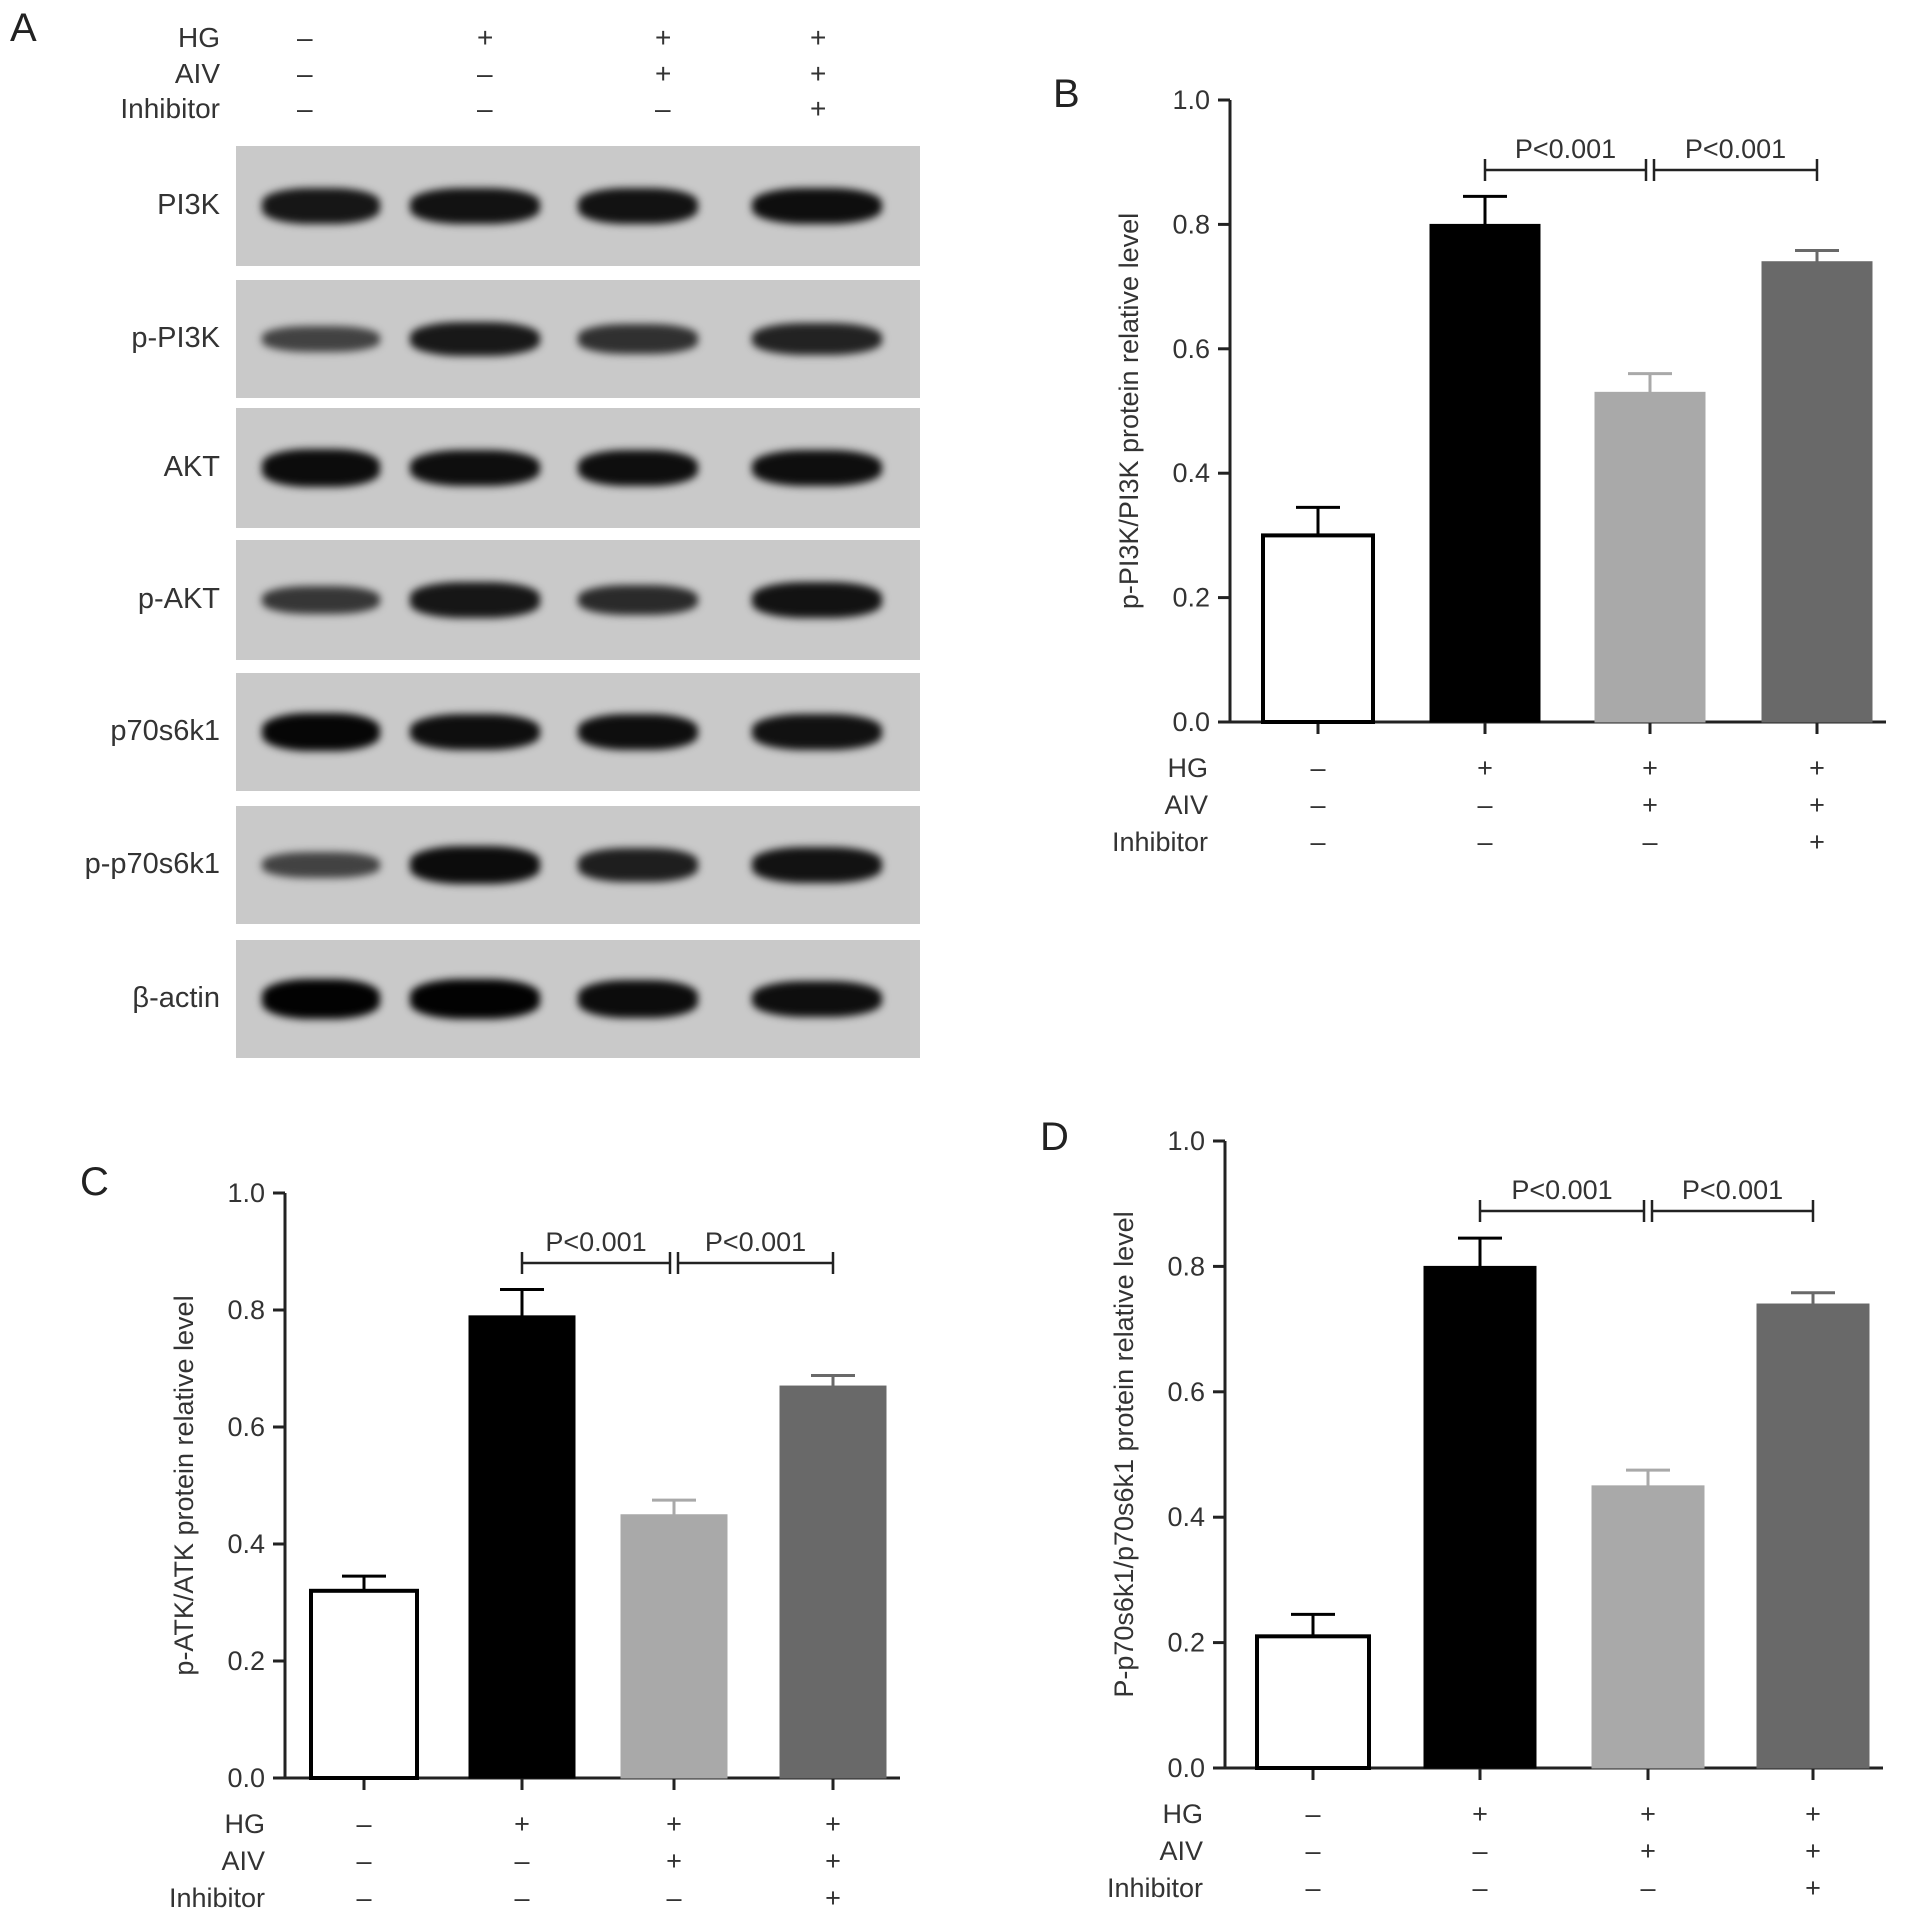 This screenshot has width=1913, height=1921. I want to click on blot-protein-label: p-AKT, so click(178, 599).